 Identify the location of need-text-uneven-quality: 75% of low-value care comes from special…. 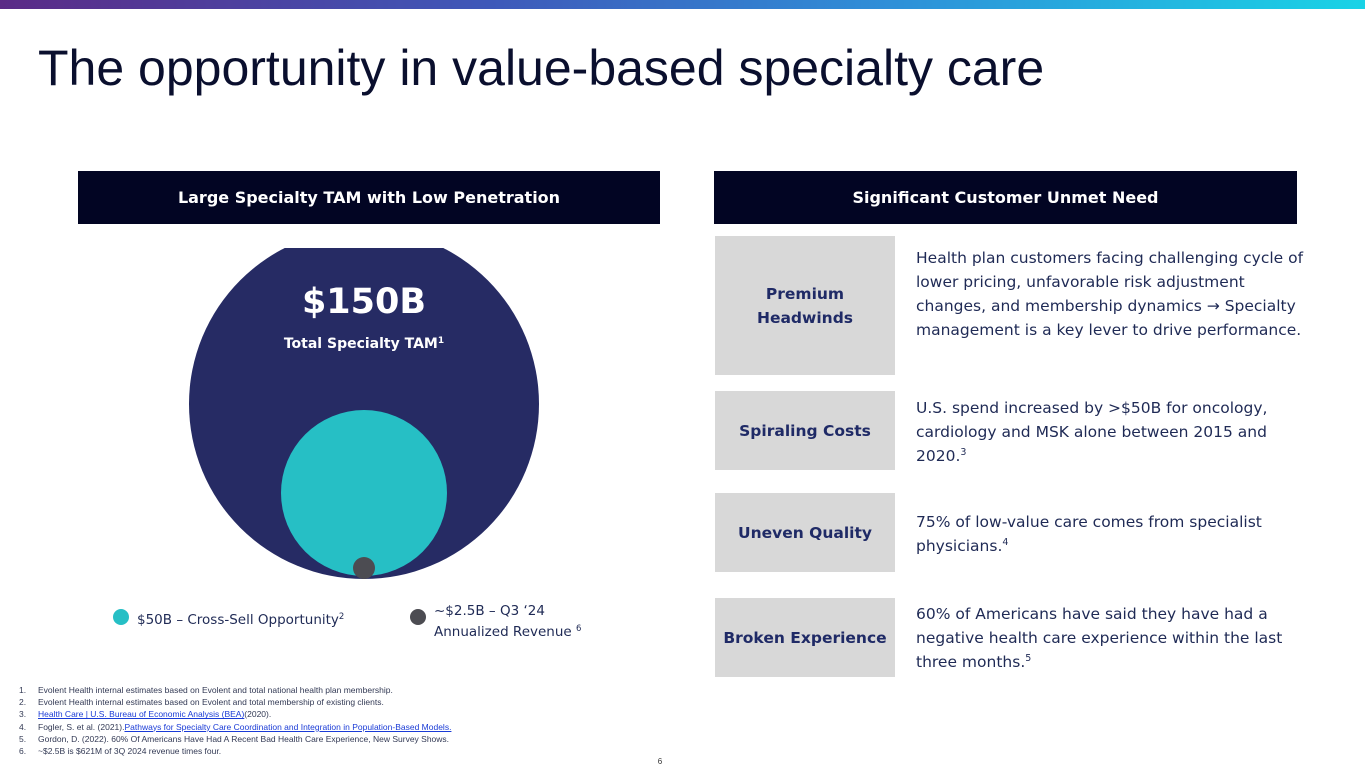
(1089, 534).